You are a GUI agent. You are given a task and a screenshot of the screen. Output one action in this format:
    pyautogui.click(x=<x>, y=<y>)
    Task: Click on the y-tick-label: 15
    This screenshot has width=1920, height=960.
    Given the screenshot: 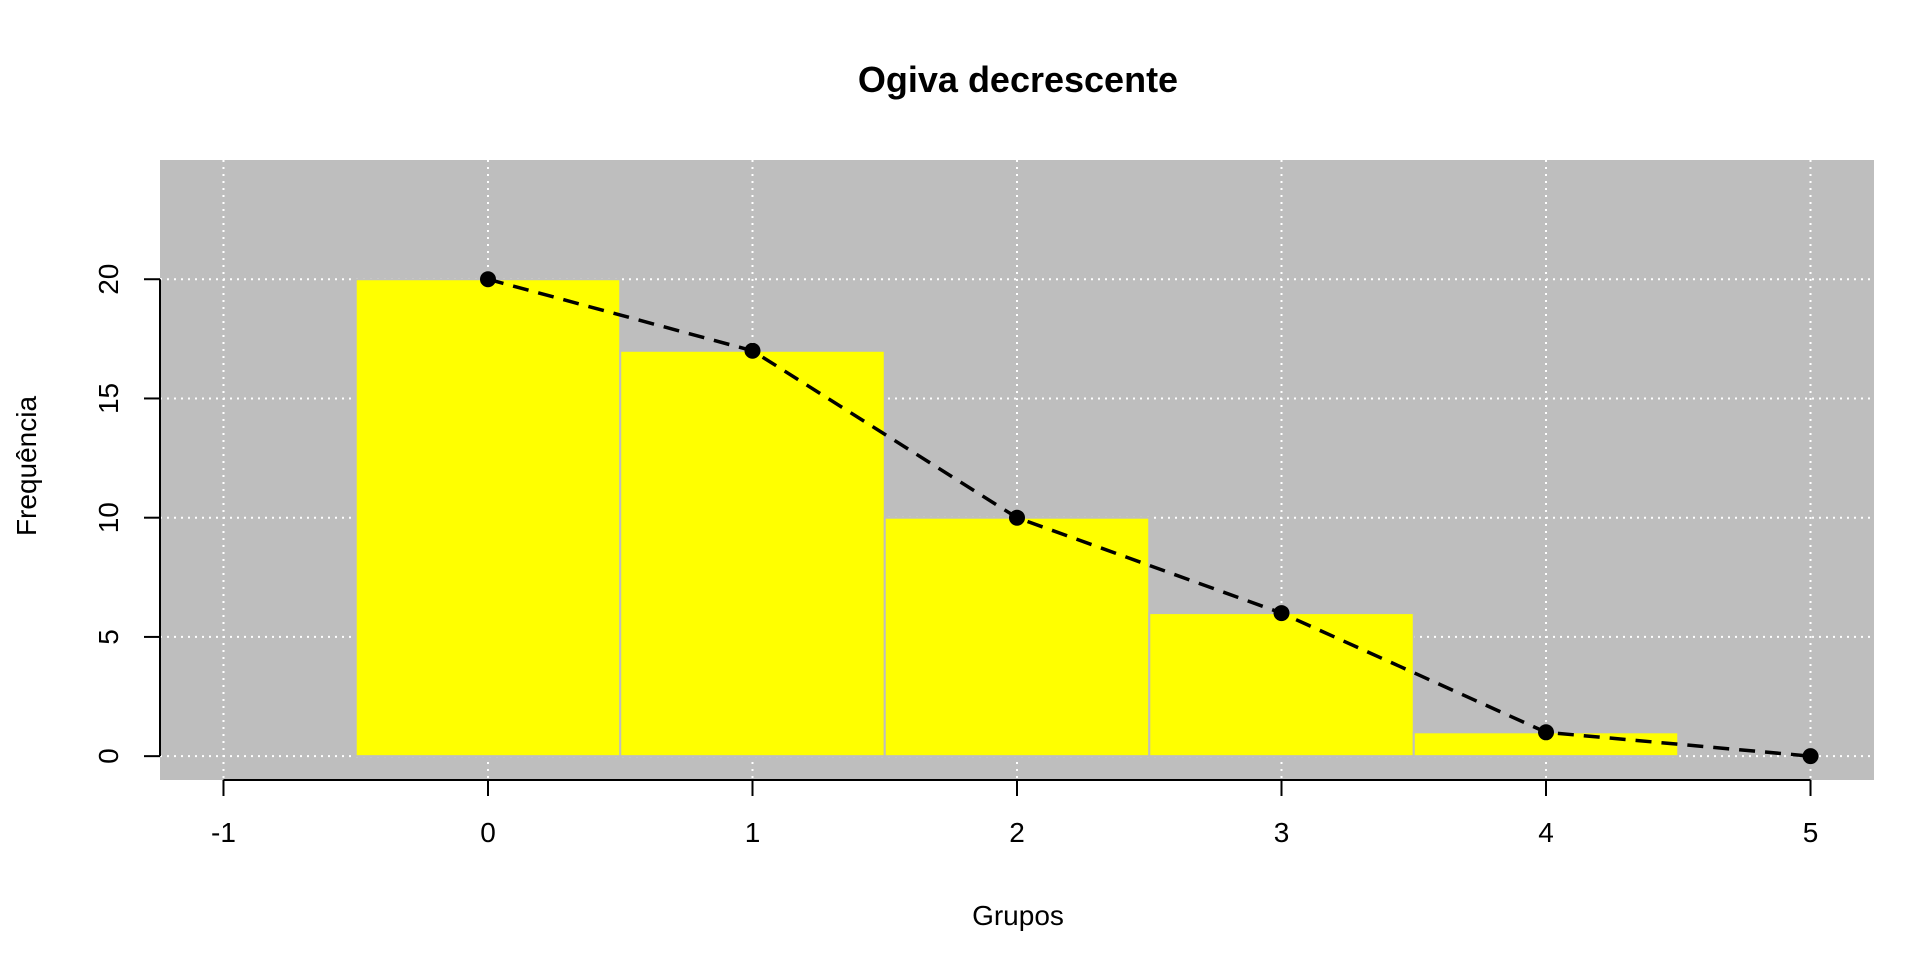 What is the action you would take?
    pyautogui.click(x=108, y=398)
    